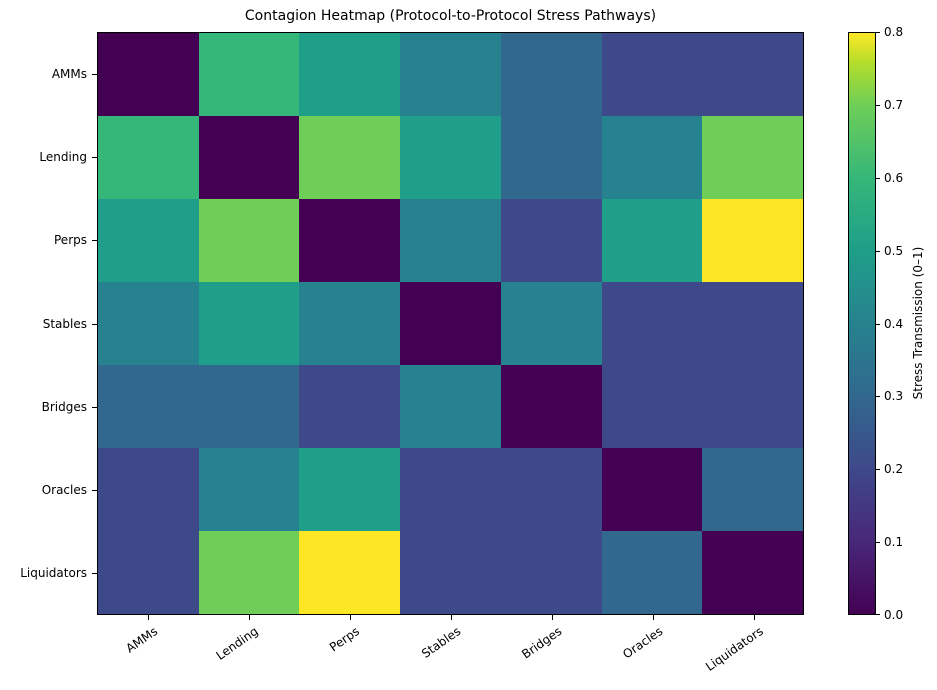 This screenshot has width=937, height=690. What do you see at coordinates (894, 104) in the screenshot?
I see `colorbar-tick-label: 0.7` at bounding box center [894, 104].